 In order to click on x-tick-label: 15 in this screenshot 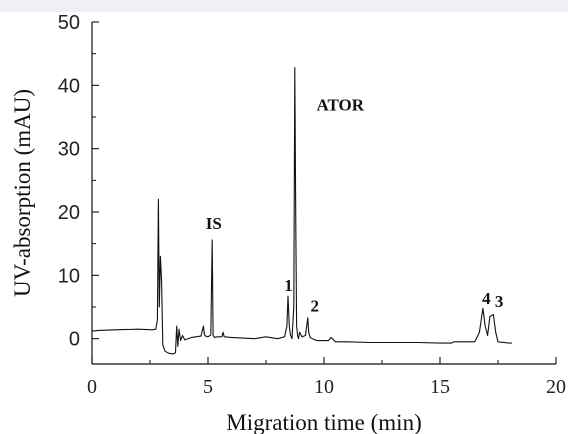, I will do `click(440, 387)`.